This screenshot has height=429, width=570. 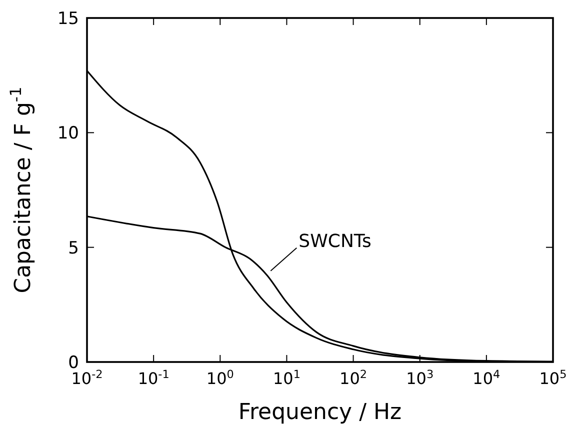 I want to click on x-tick-label: 10$^{-1}$, so click(x=154, y=378).